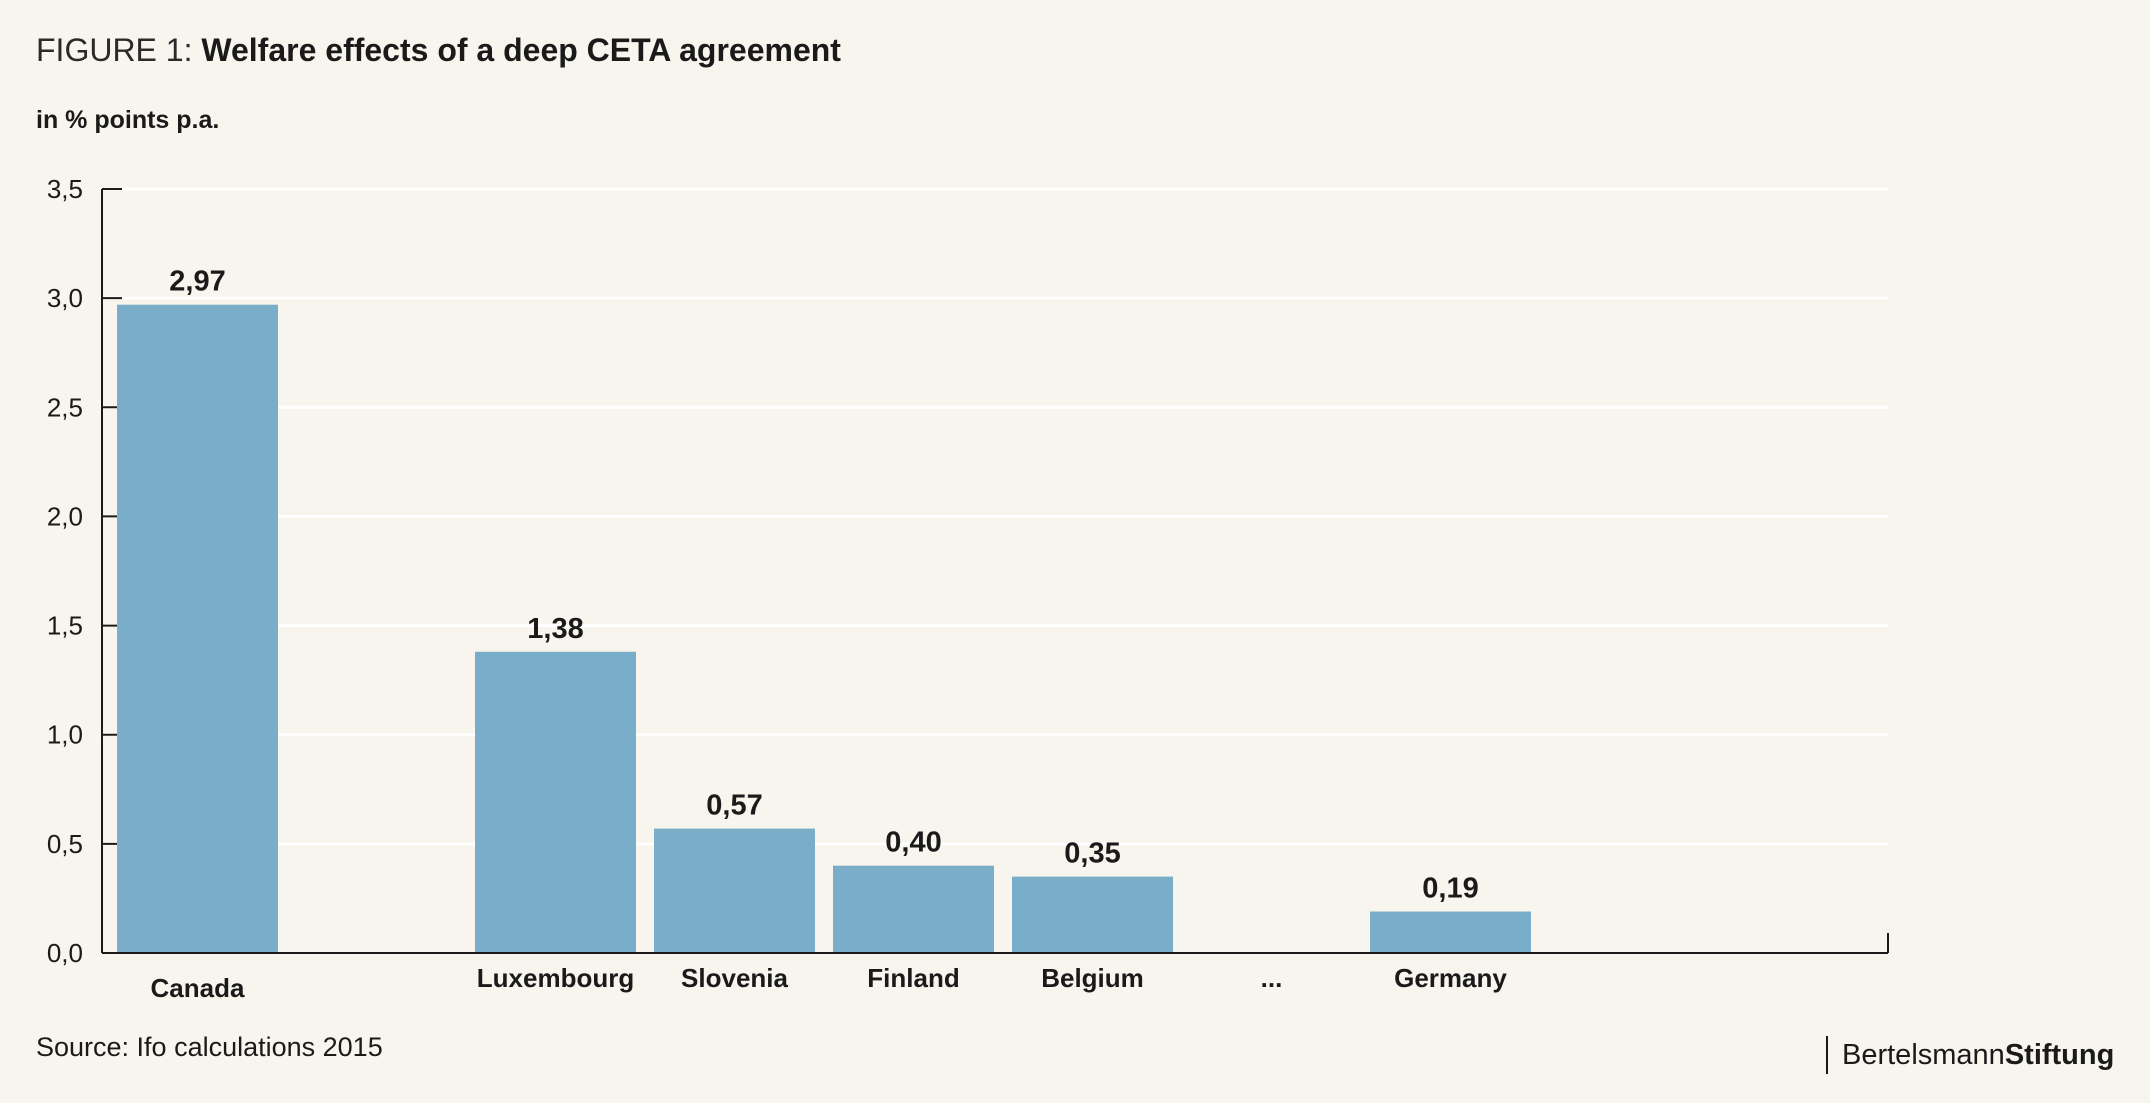 The image size is (2150, 1103). Describe the element at coordinates (1092, 854) in the screenshot. I see `bar-value-label: 0,35` at that location.